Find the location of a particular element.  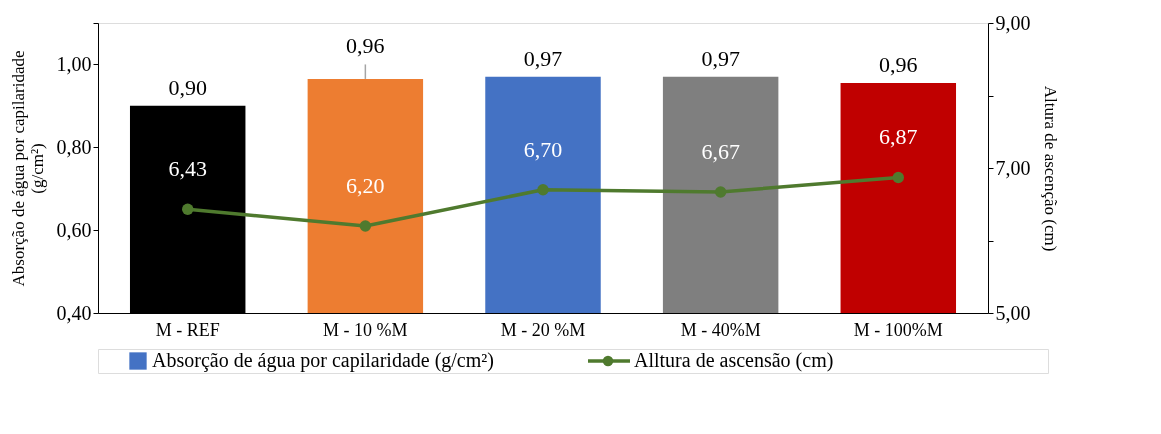

x-tick-label: M - 10 %M is located at coordinates (365, 329).